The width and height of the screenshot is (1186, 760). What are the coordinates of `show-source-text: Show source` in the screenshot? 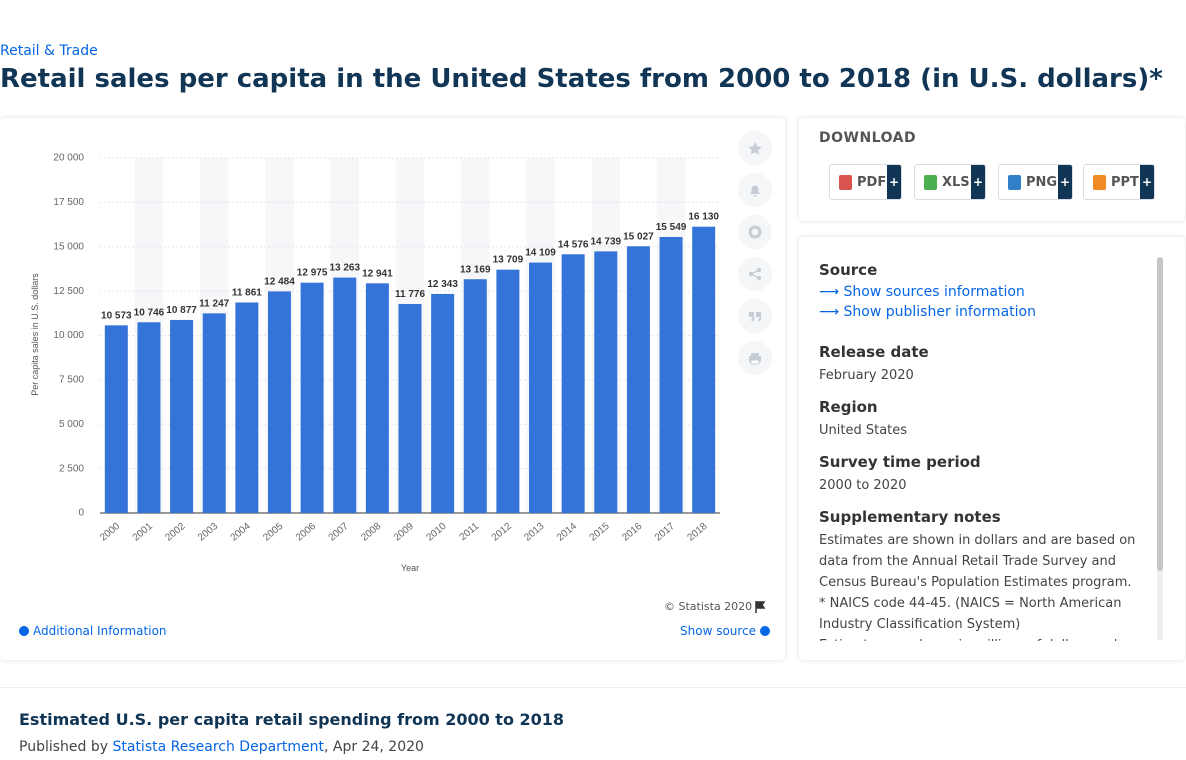 It's located at (718, 631).